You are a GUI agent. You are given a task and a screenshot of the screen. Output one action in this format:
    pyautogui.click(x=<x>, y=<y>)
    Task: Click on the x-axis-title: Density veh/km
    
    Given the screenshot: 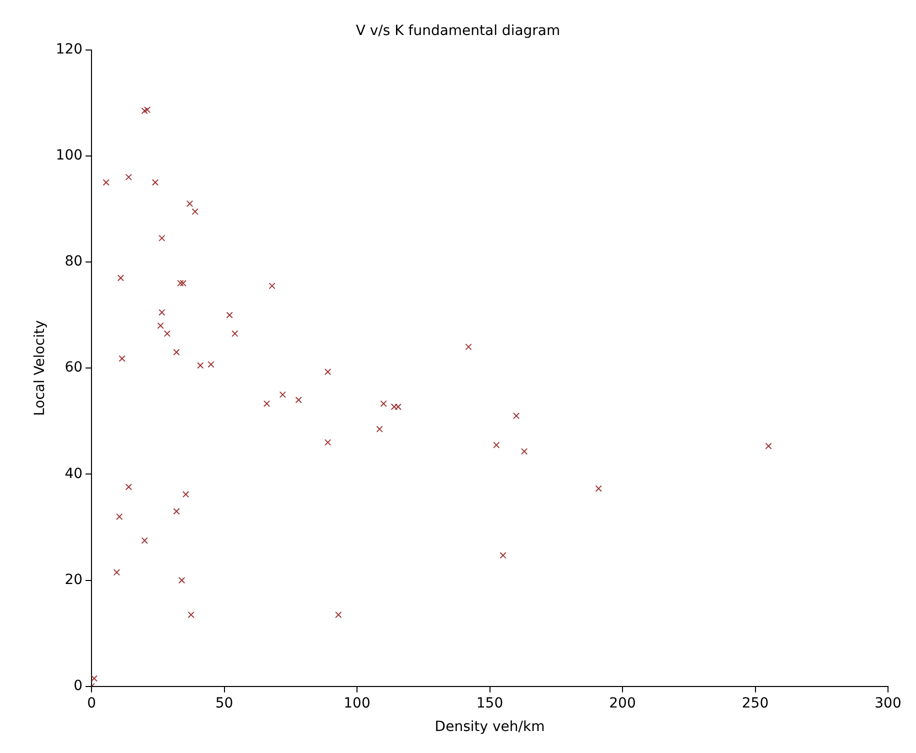 What is the action you would take?
    pyautogui.click(x=489, y=727)
    